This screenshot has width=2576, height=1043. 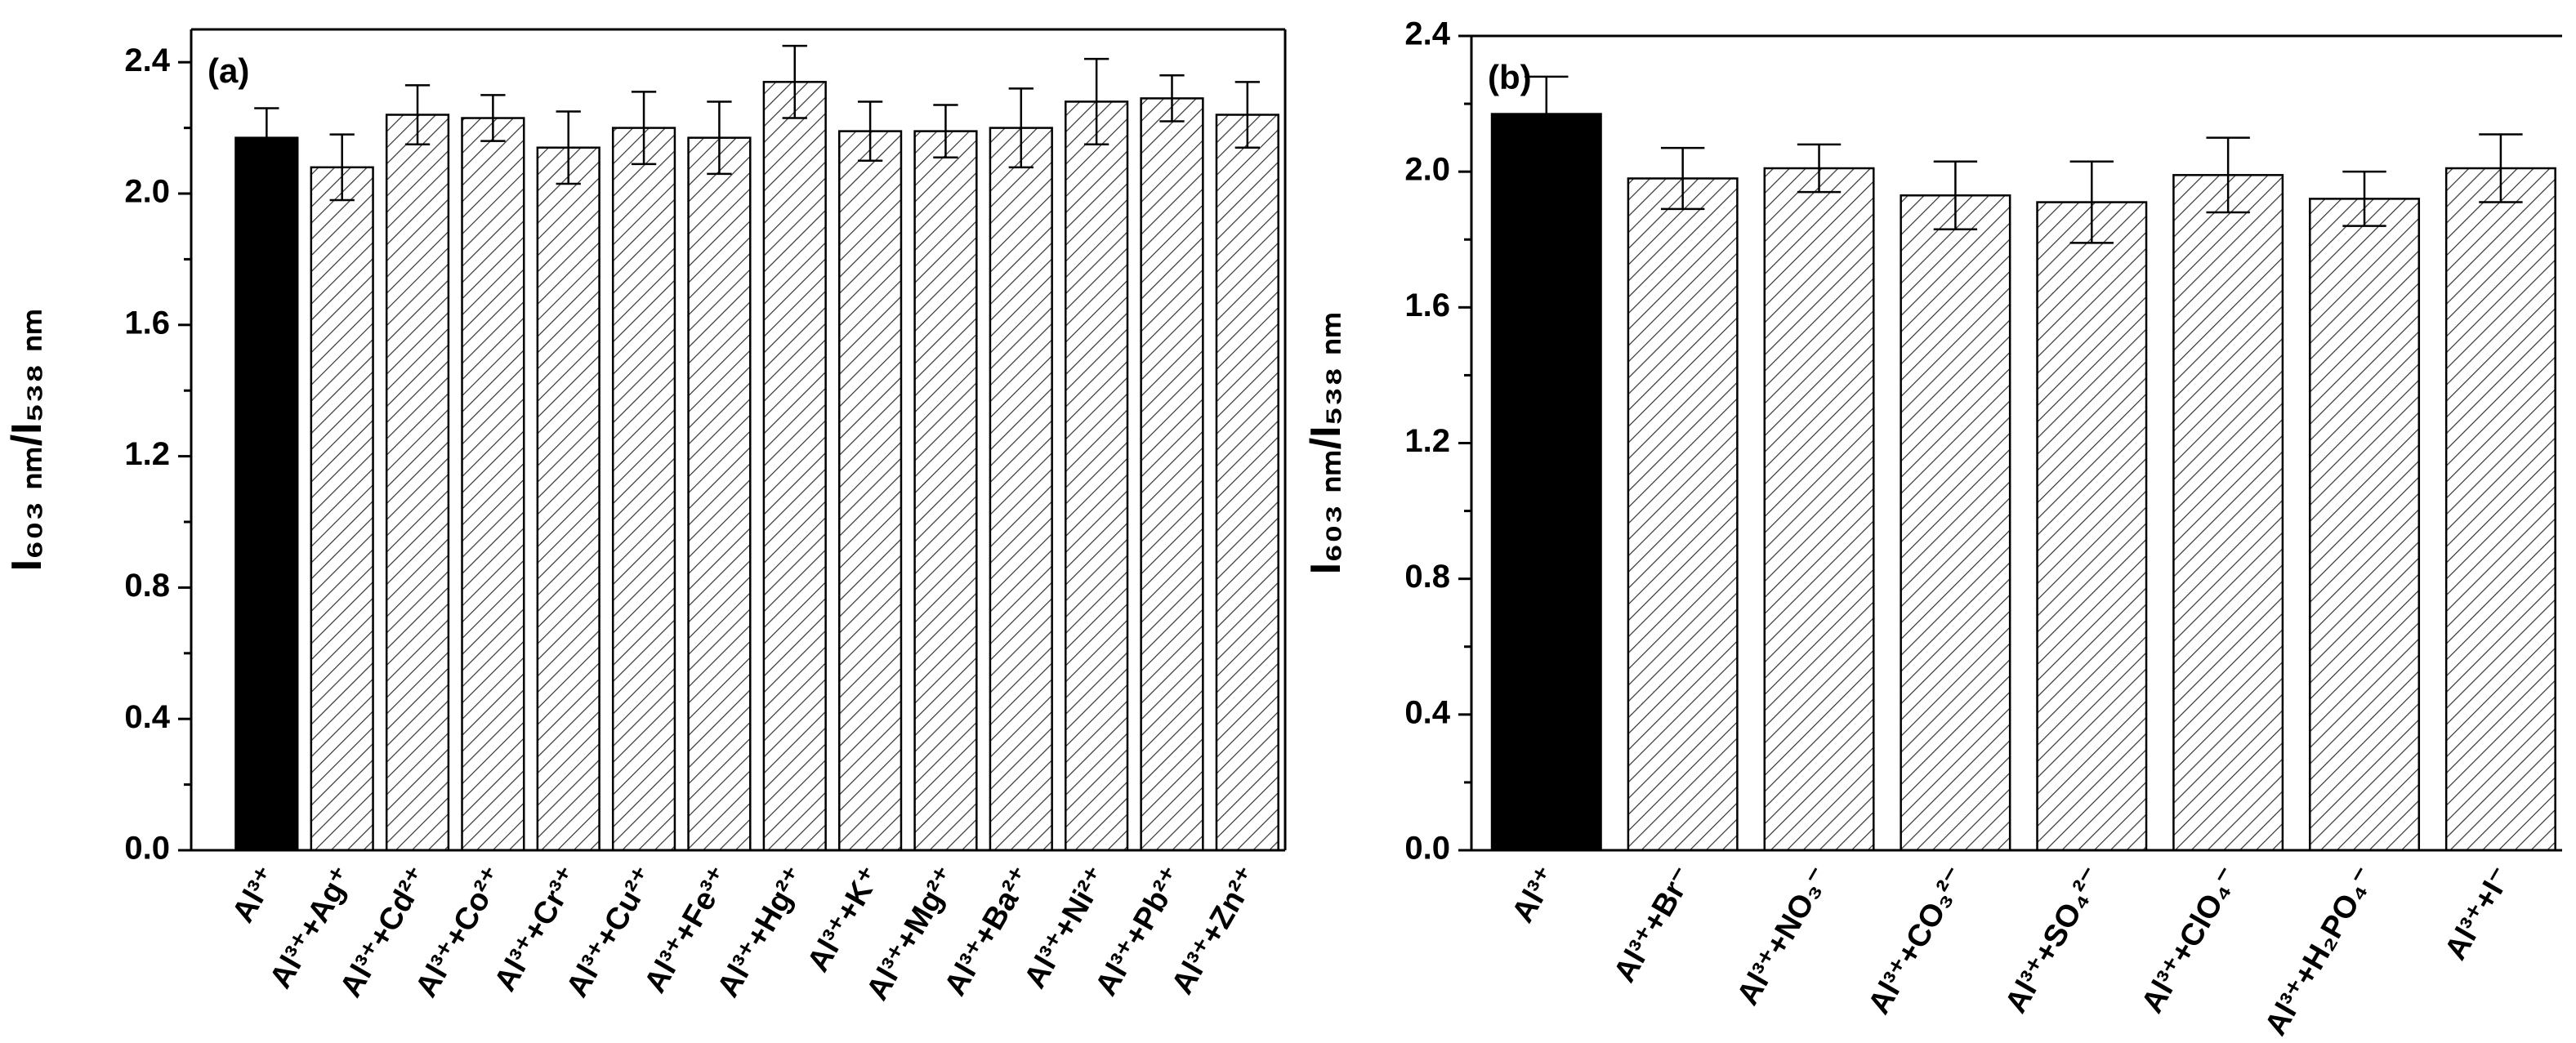 I want to click on x-tick-label: Al³⁺+I⁻, so click(x=2479, y=914).